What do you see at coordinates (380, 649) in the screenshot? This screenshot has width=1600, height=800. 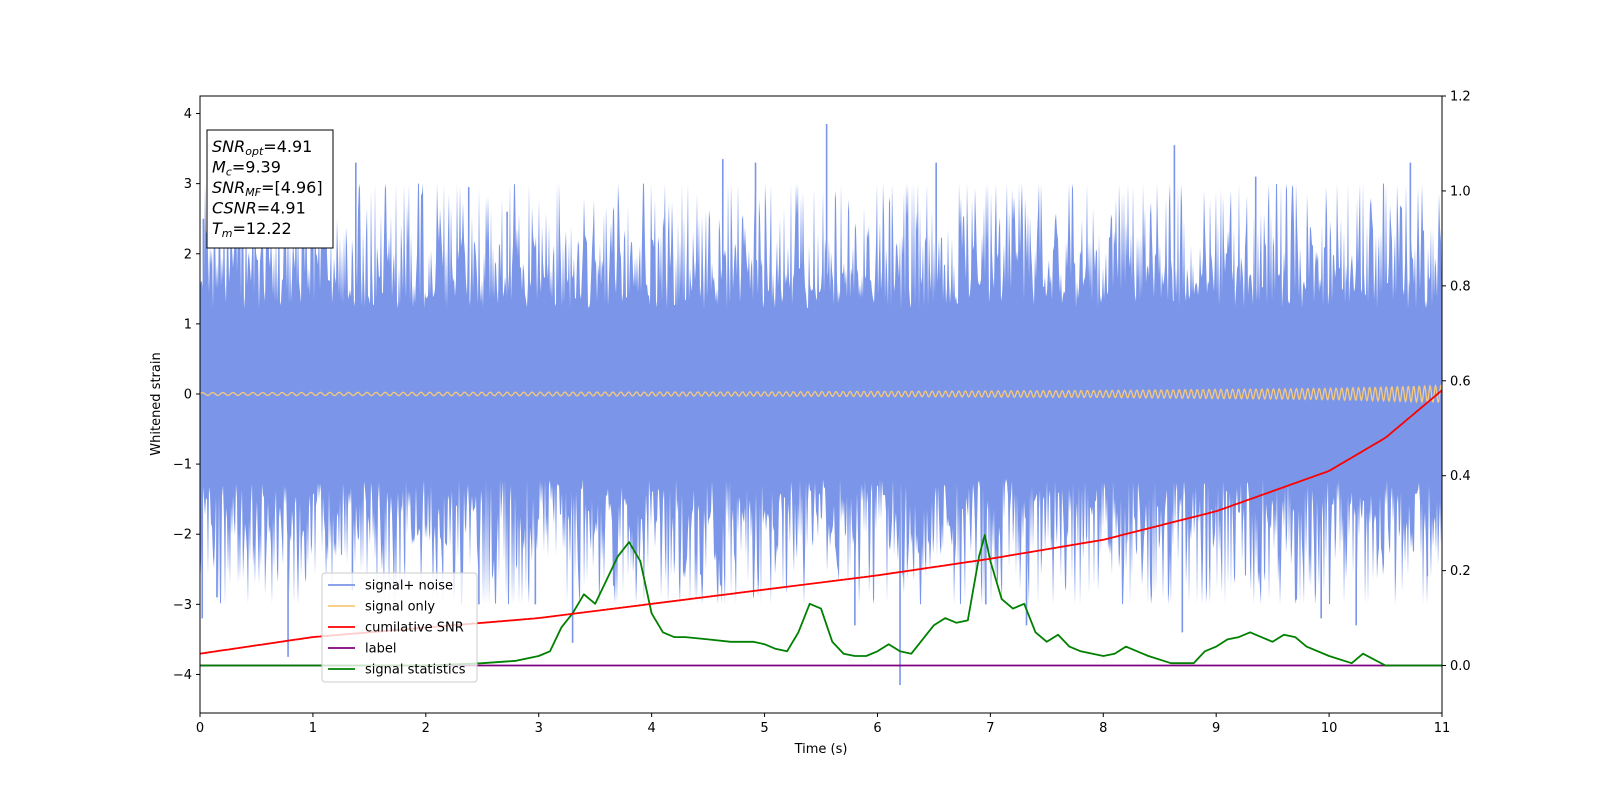 I see `legend-label: label` at bounding box center [380, 649].